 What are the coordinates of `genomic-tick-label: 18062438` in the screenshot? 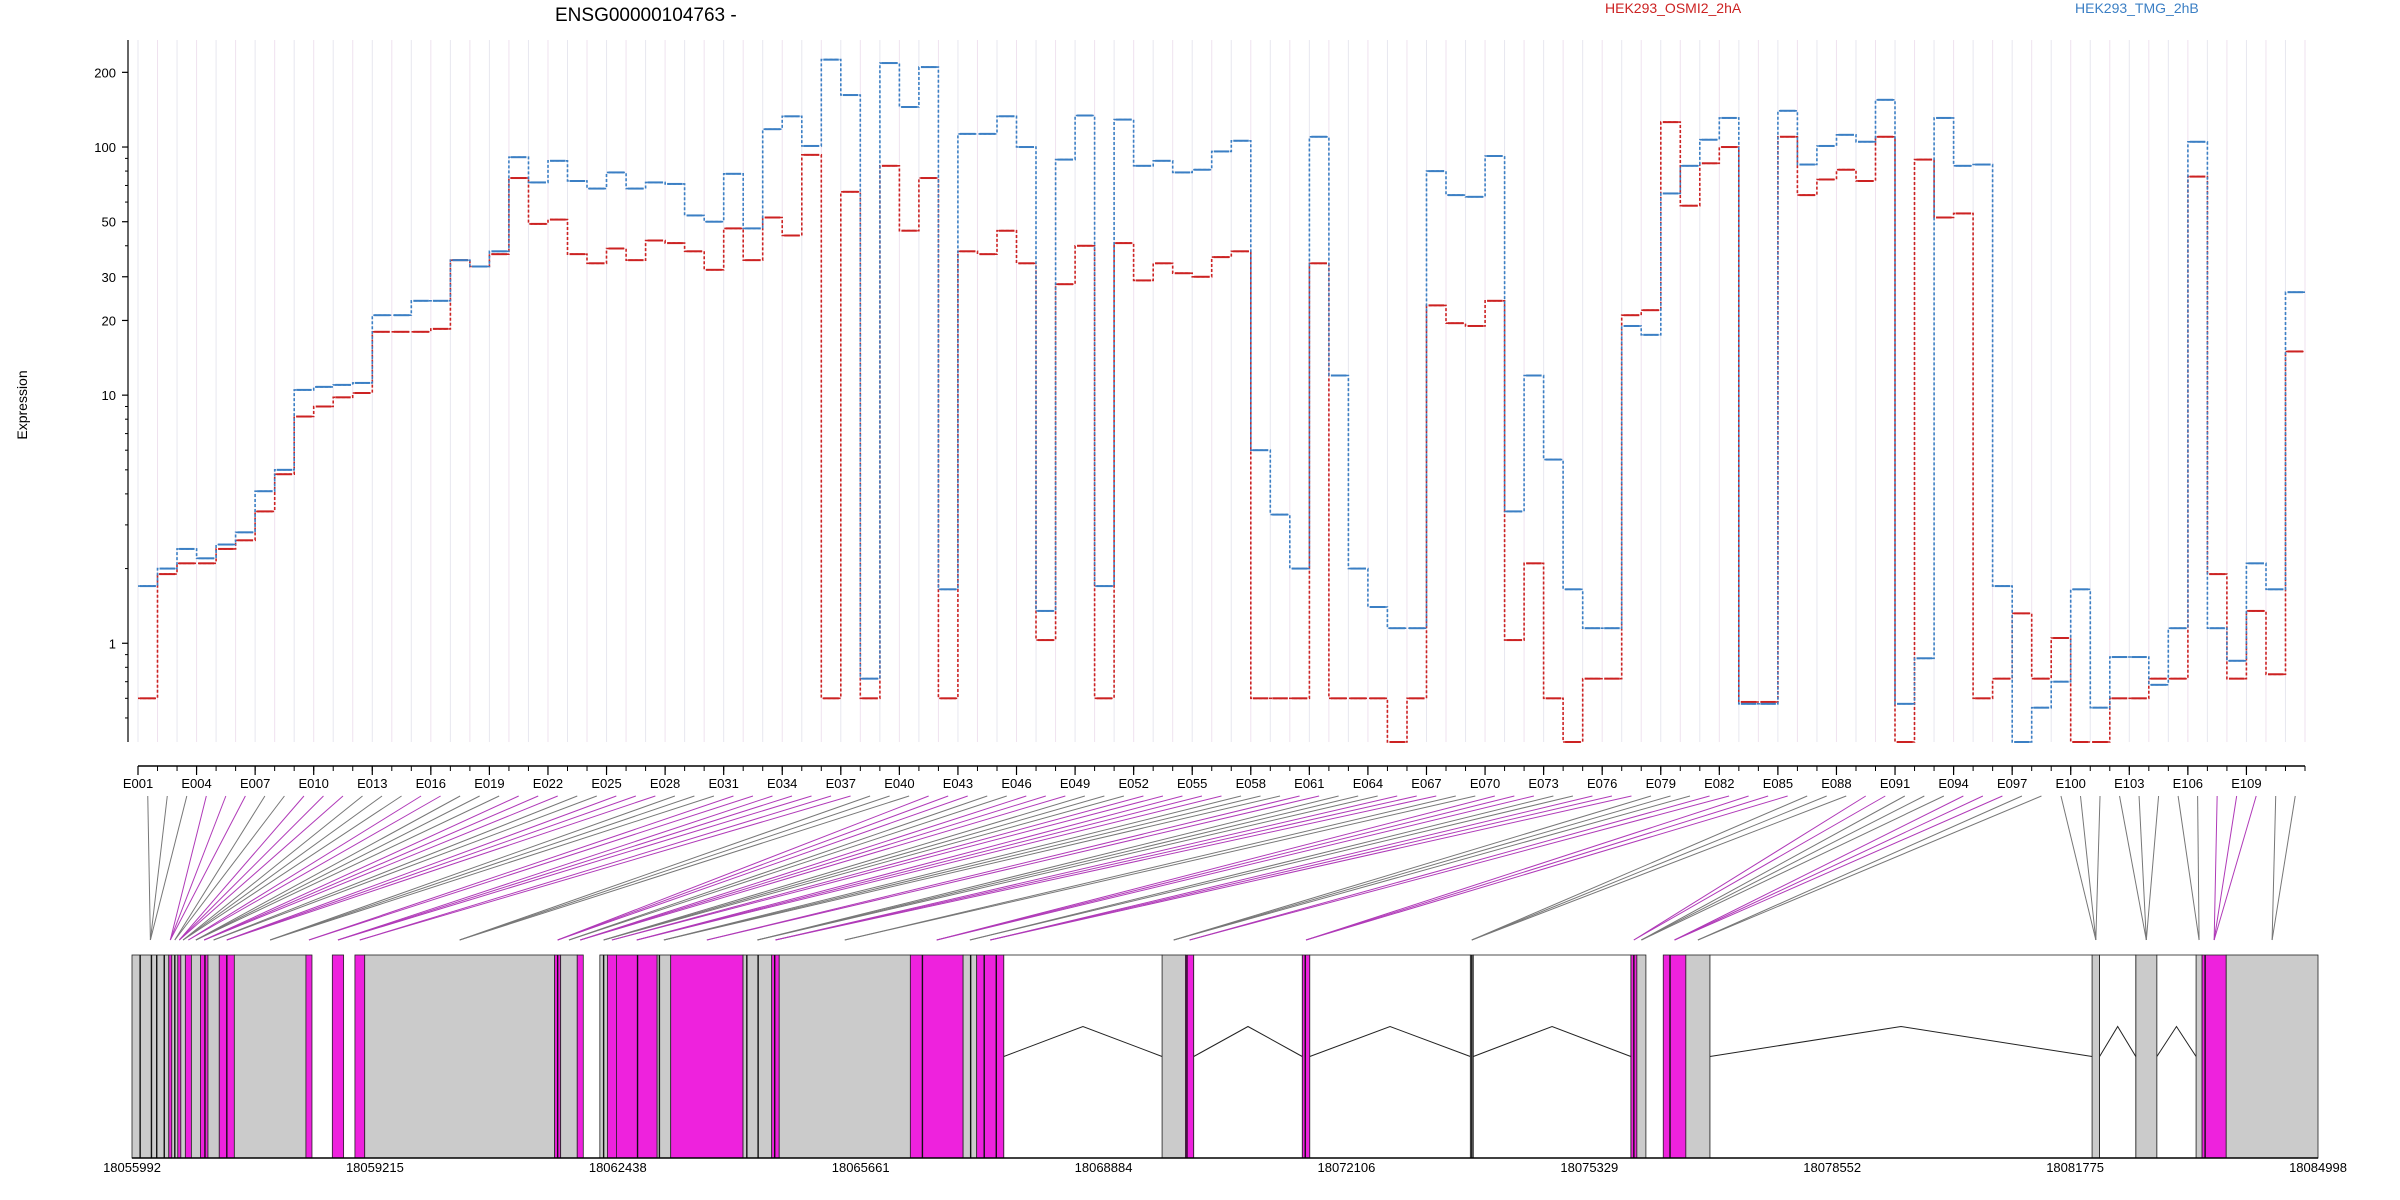 It's located at (618, 1167).